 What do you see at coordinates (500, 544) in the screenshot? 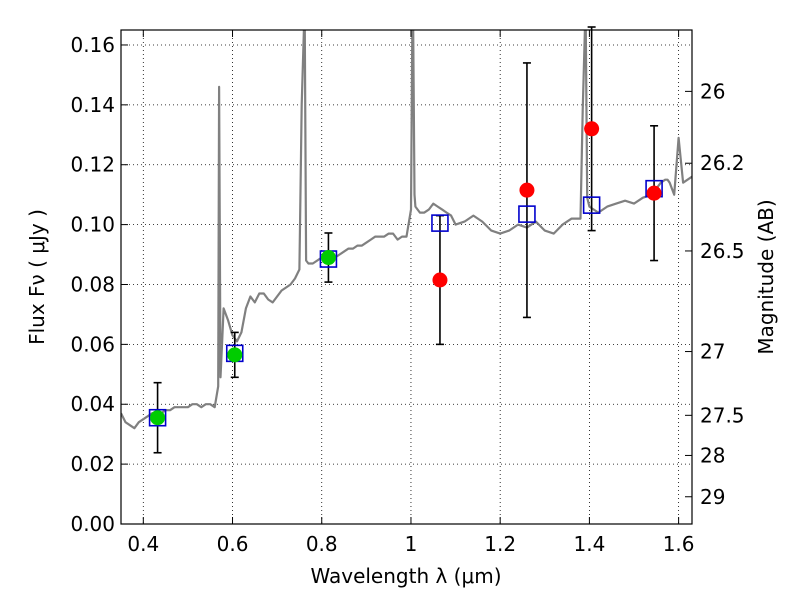
I see `x-tick-label: 1.2` at bounding box center [500, 544].